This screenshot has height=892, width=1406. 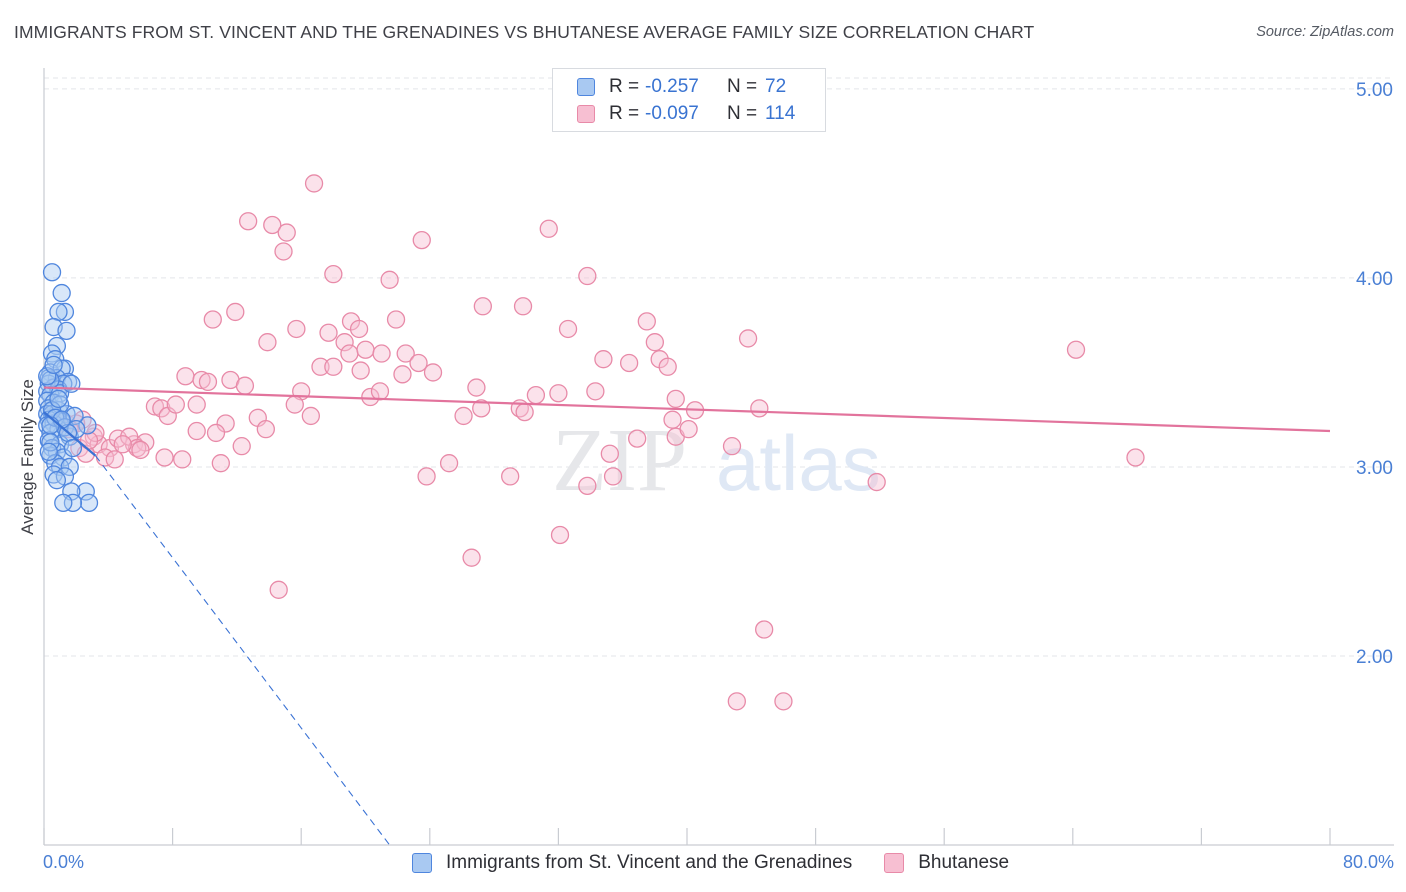 What do you see at coordinates (1374, 468) in the screenshot?
I see `y-tick-label: 3.00` at bounding box center [1374, 468].